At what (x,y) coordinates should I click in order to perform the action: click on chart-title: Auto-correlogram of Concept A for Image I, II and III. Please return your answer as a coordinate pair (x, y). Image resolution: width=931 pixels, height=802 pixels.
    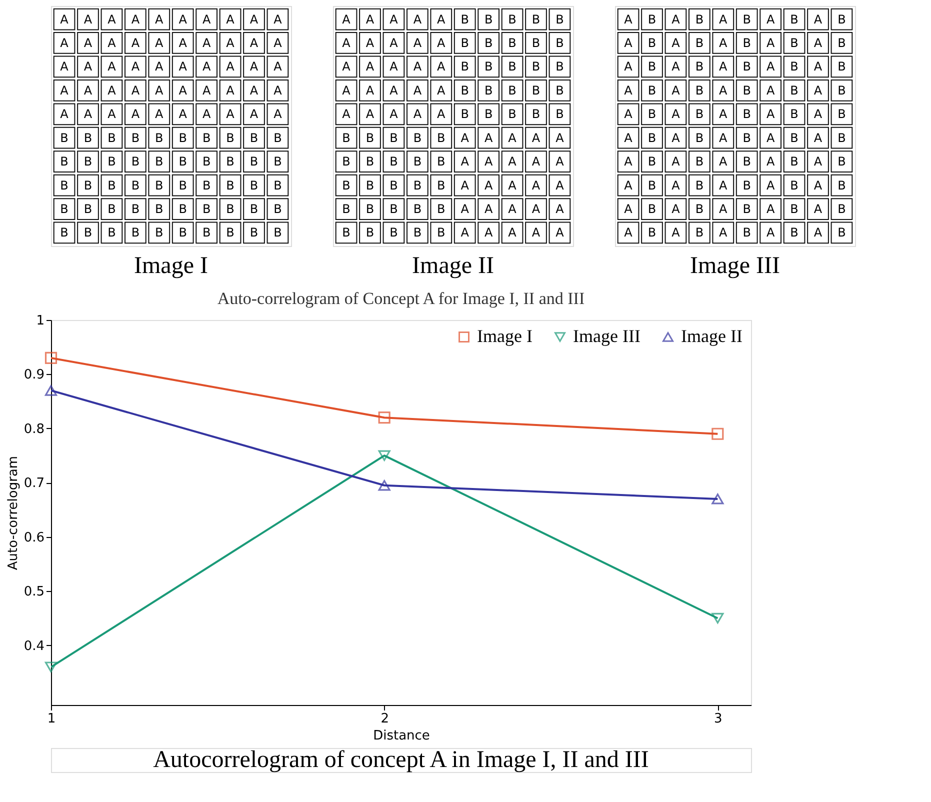
    Looking at the image, I should click on (401, 298).